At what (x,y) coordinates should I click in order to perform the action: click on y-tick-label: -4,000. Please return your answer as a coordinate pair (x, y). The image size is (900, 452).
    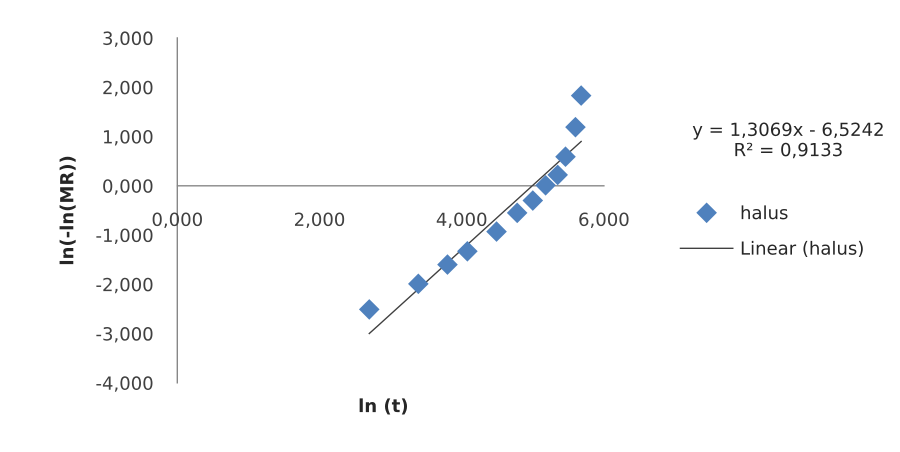
    Looking at the image, I should click on (124, 384).